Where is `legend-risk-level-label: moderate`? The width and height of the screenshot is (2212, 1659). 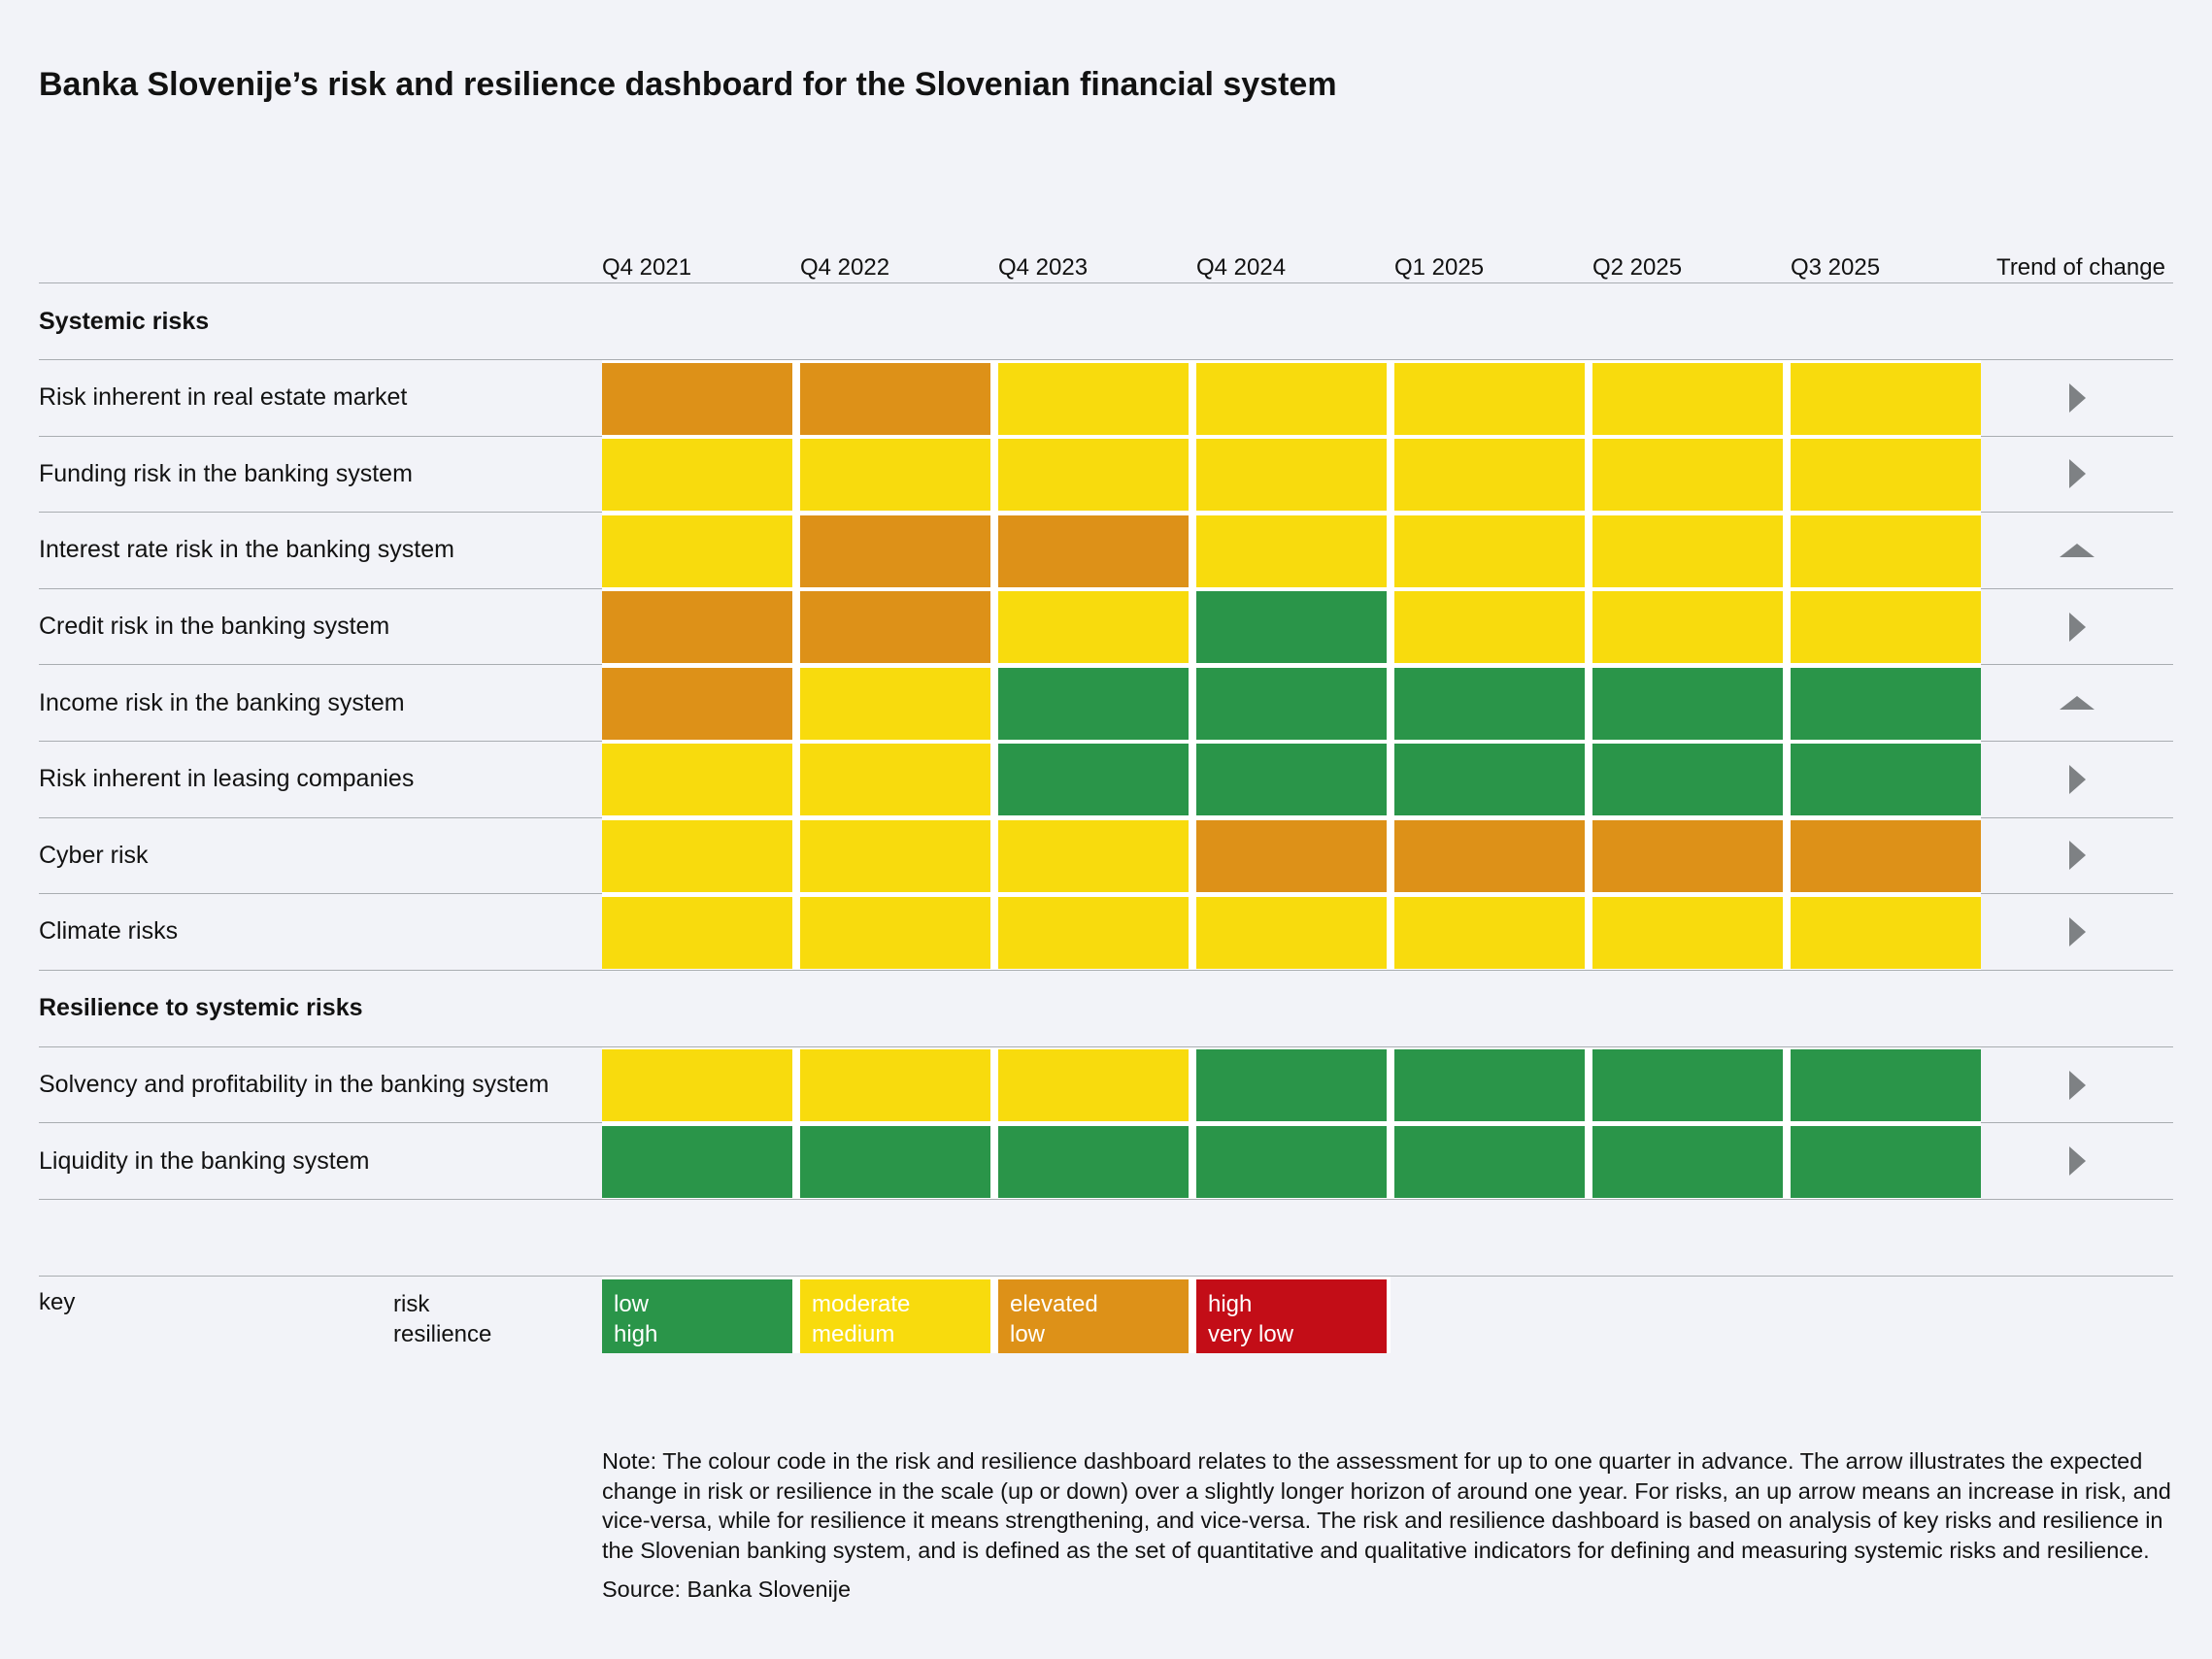 legend-risk-level-label: moderate is located at coordinates (861, 1303).